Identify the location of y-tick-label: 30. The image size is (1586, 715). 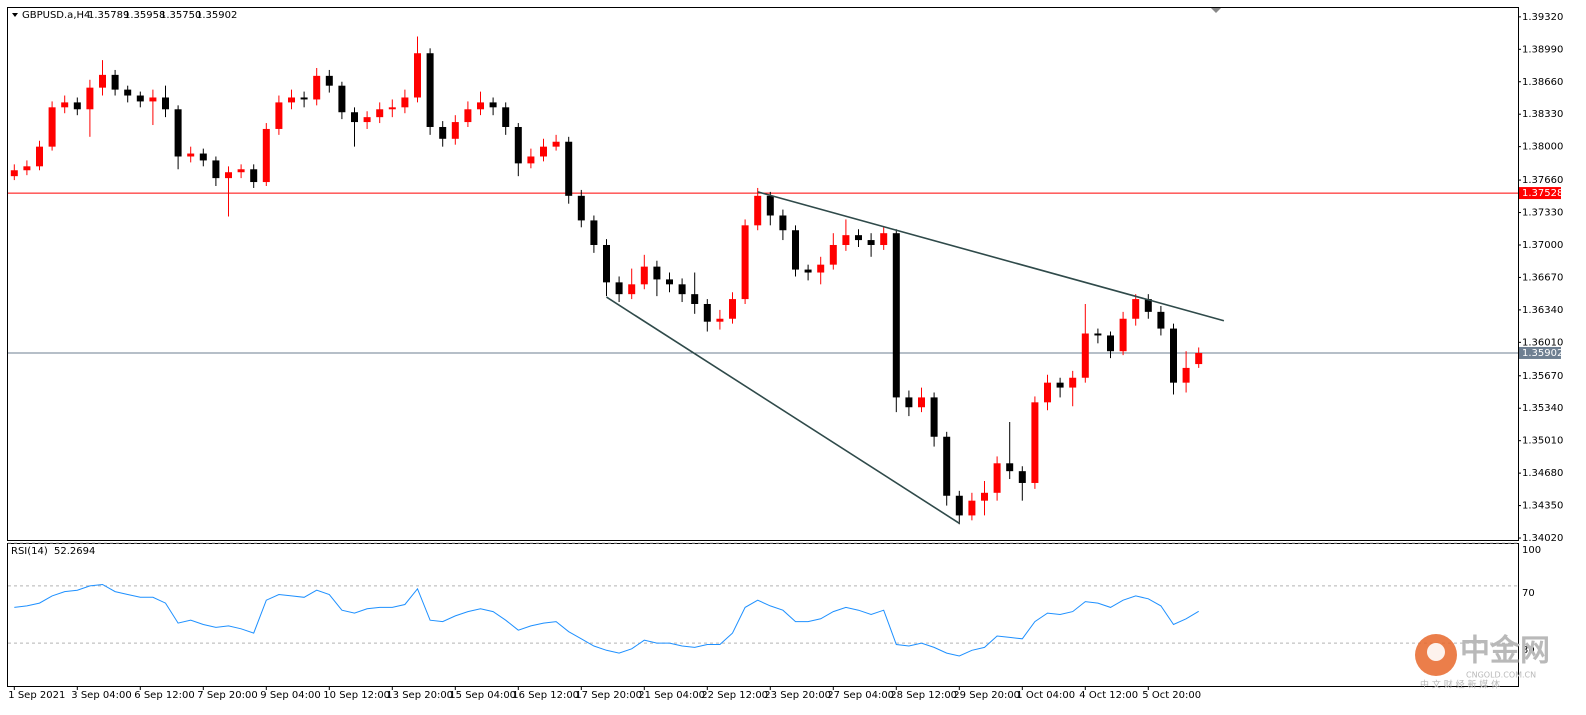
(1528, 650).